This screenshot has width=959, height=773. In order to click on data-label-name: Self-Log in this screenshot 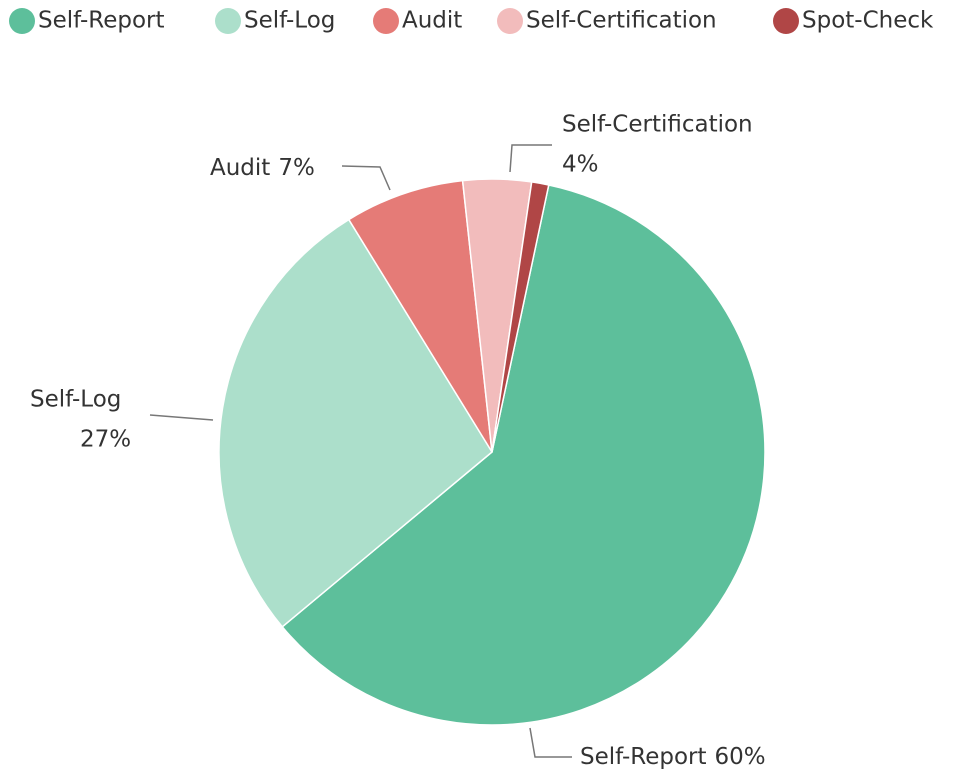, I will do `click(75, 400)`.